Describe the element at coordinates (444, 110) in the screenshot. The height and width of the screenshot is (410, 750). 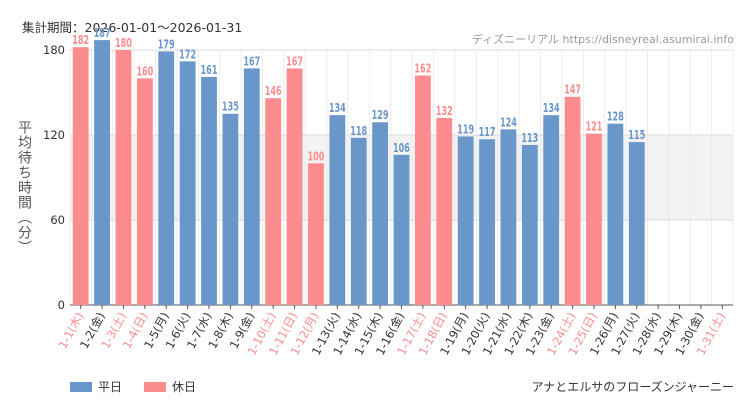
I see `data-label: 132` at that location.